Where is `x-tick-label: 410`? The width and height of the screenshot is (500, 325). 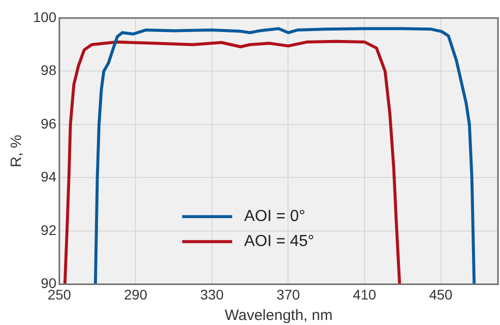
x-tick-label: 410 is located at coordinates (364, 294).